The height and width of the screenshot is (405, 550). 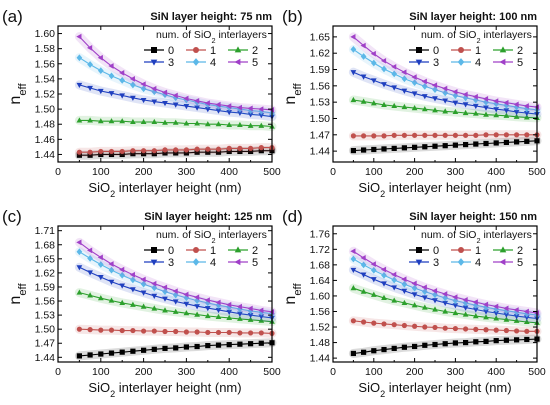 I want to click on y-tick-label: 1.56, so click(x=45, y=302).